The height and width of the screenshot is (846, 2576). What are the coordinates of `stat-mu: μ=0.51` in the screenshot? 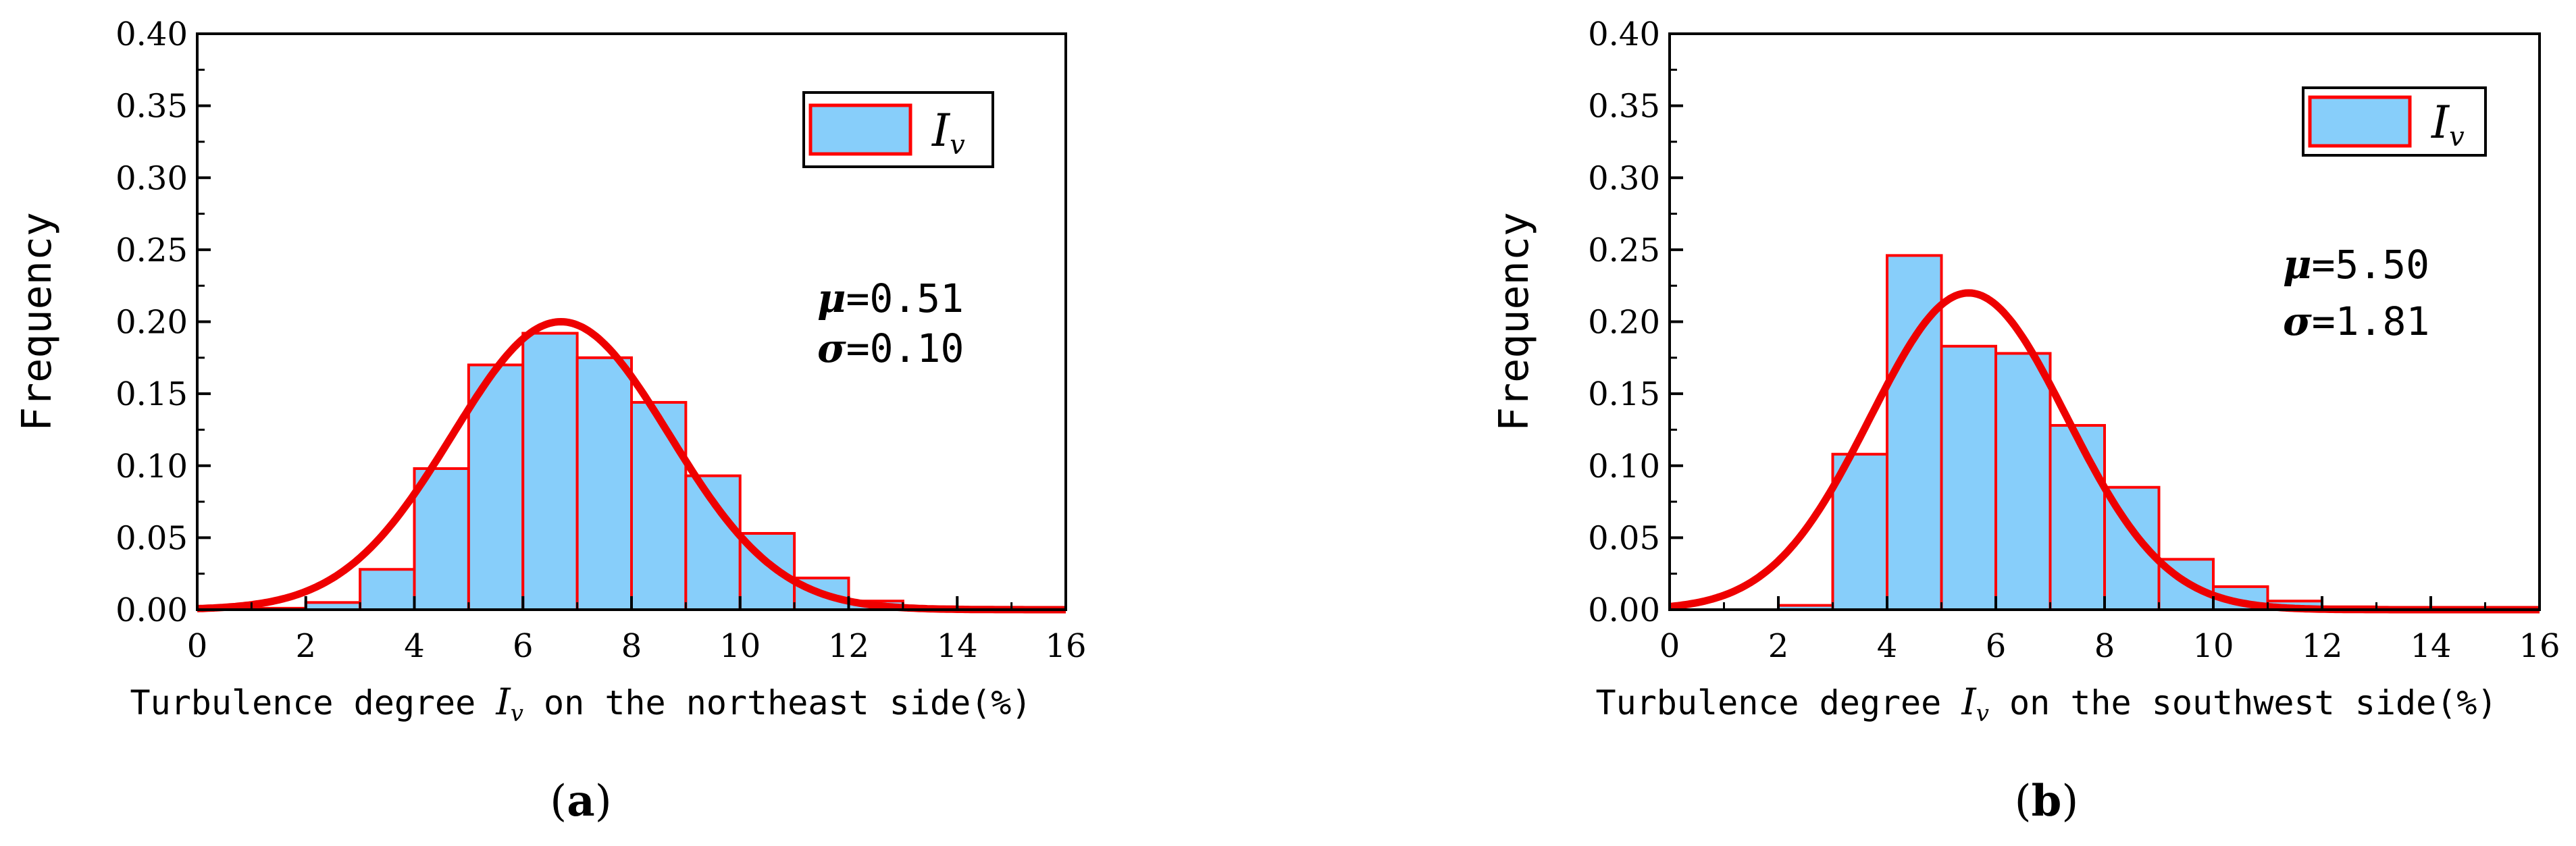 It's located at (891, 298).